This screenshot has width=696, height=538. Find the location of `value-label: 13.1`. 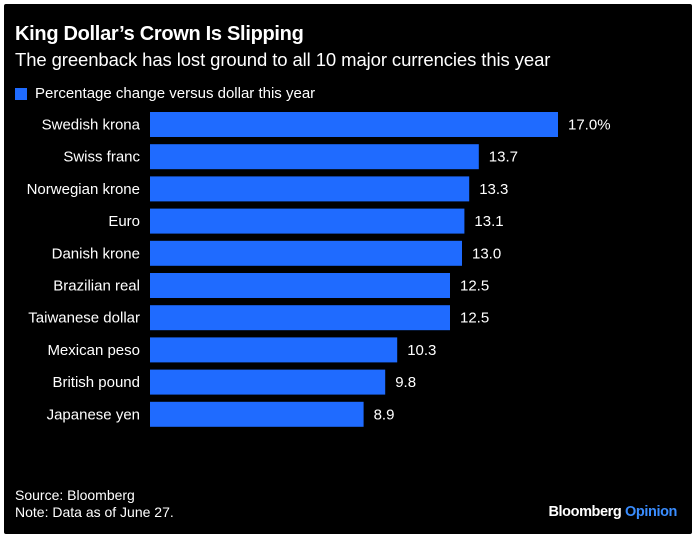

value-label: 13.1 is located at coordinates (488, 221).